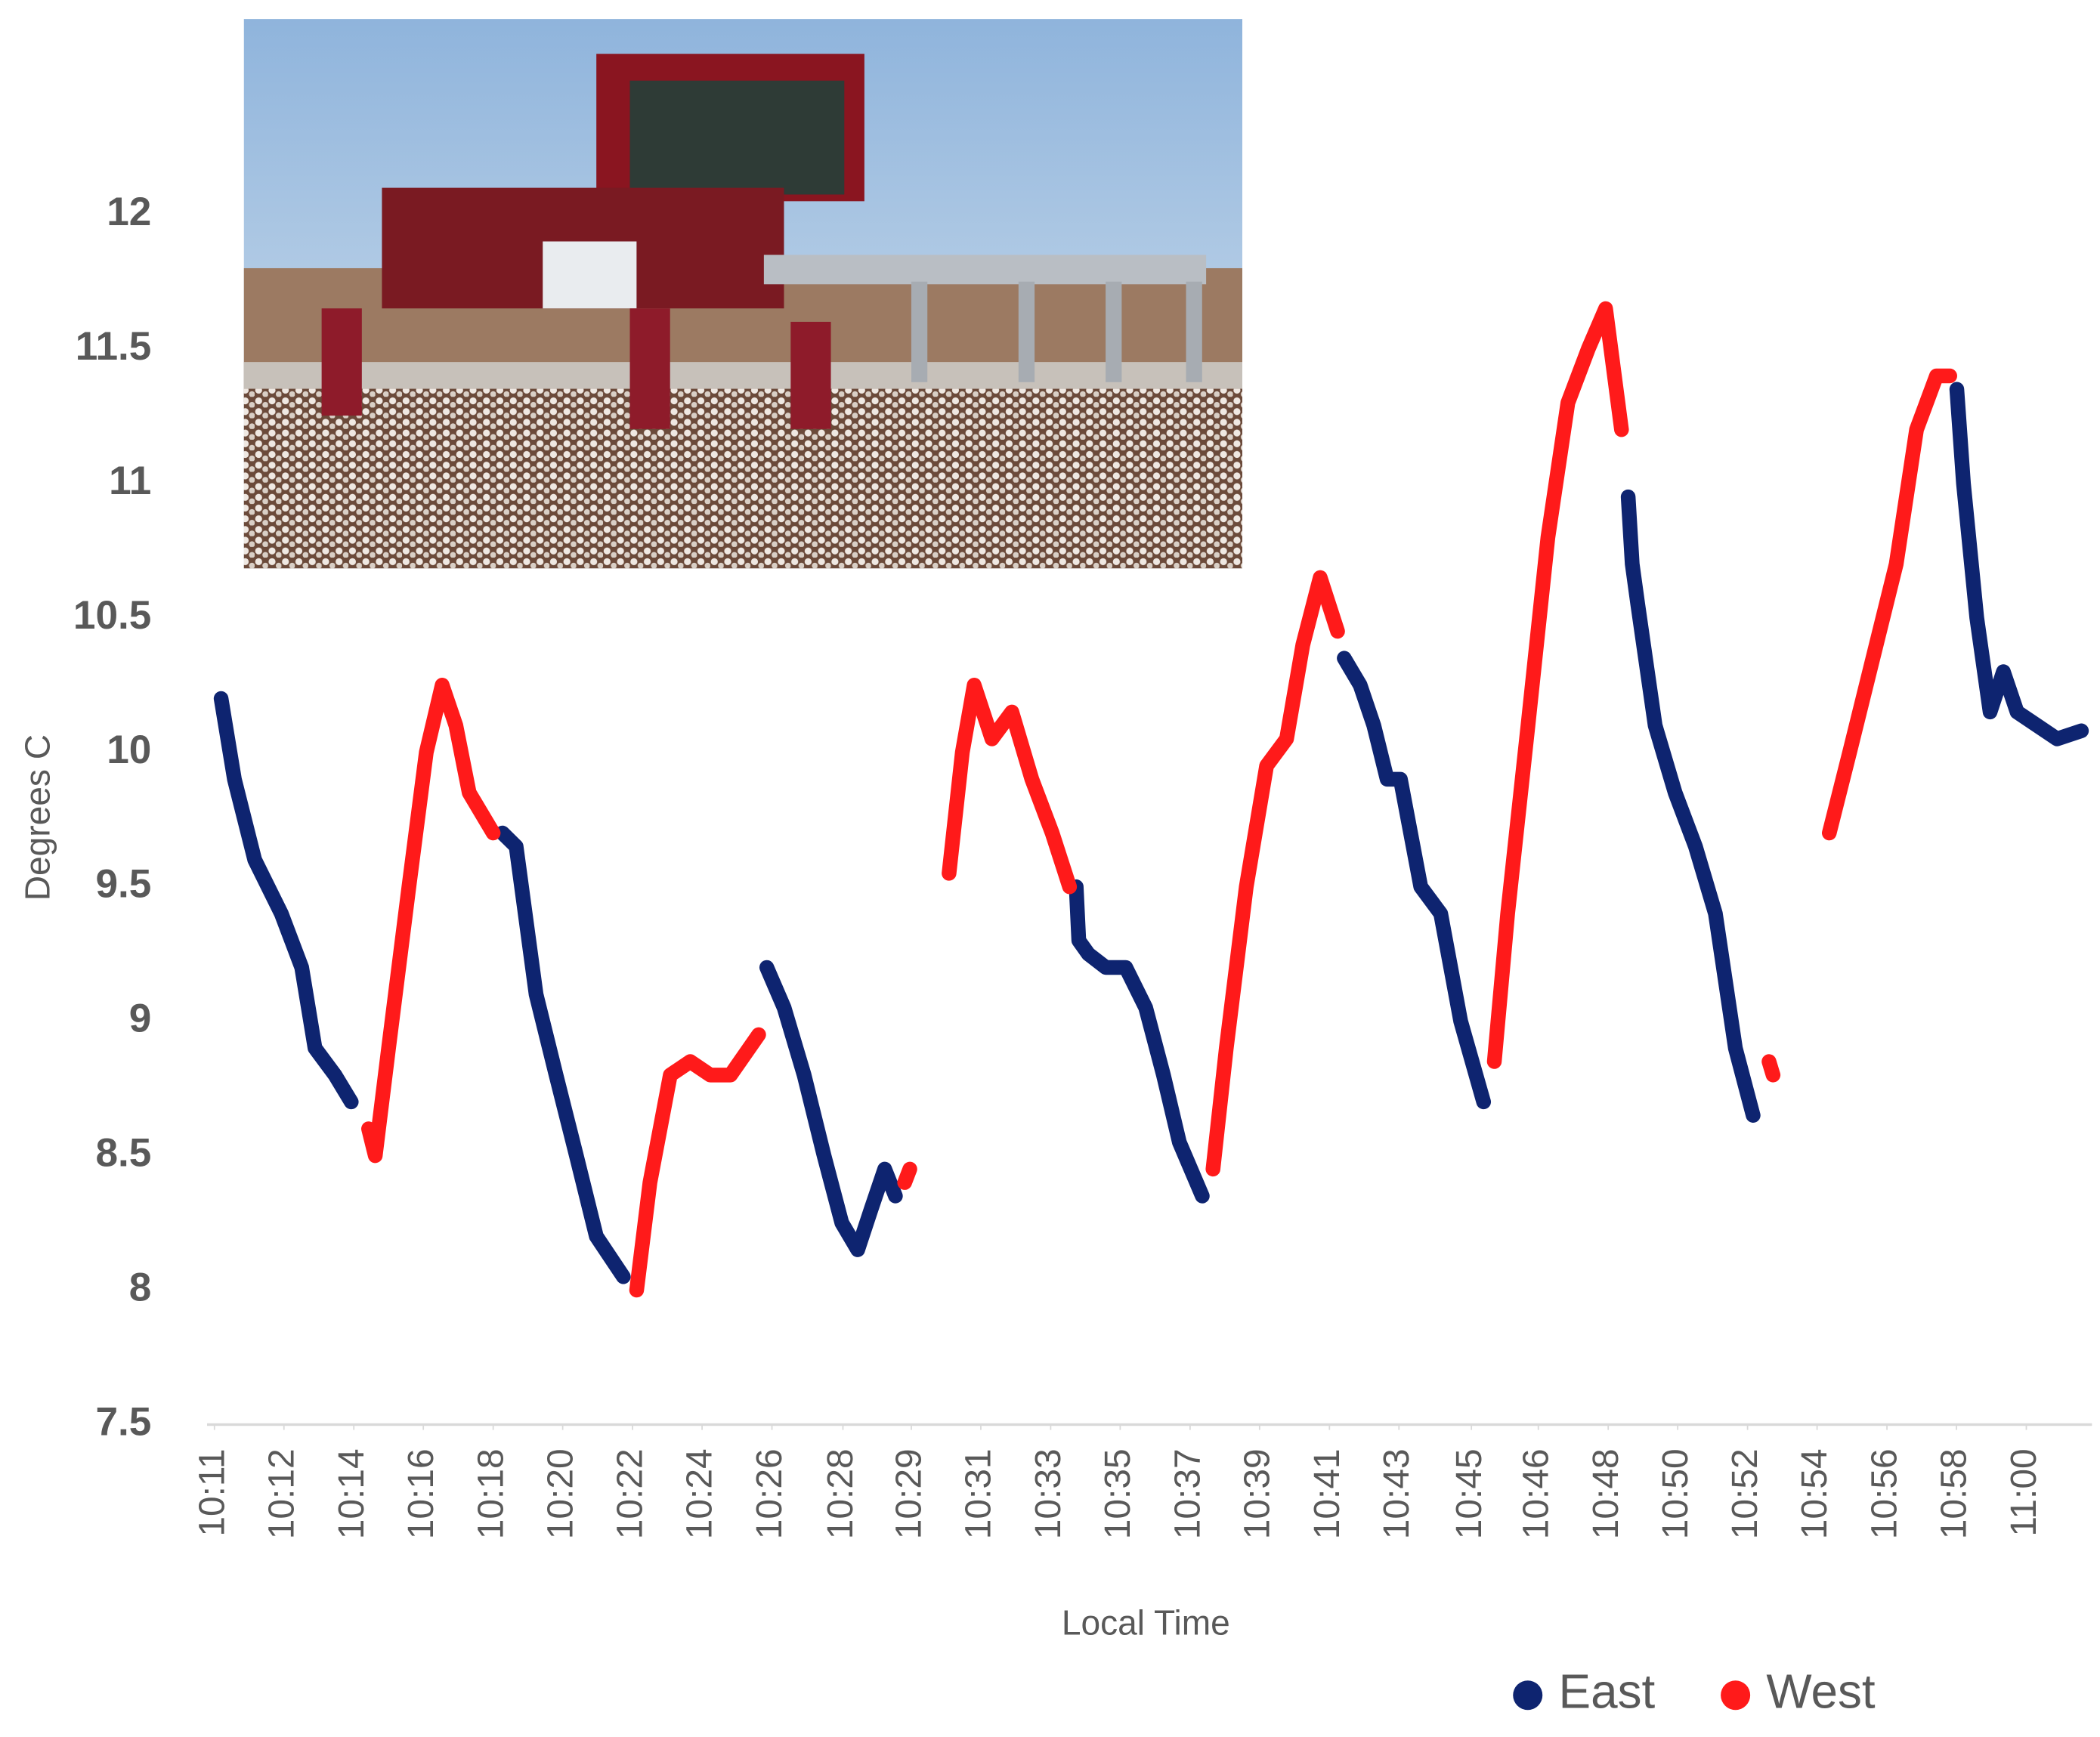  I want to click on x-tick-label: 10:20, so click(560, 1493).